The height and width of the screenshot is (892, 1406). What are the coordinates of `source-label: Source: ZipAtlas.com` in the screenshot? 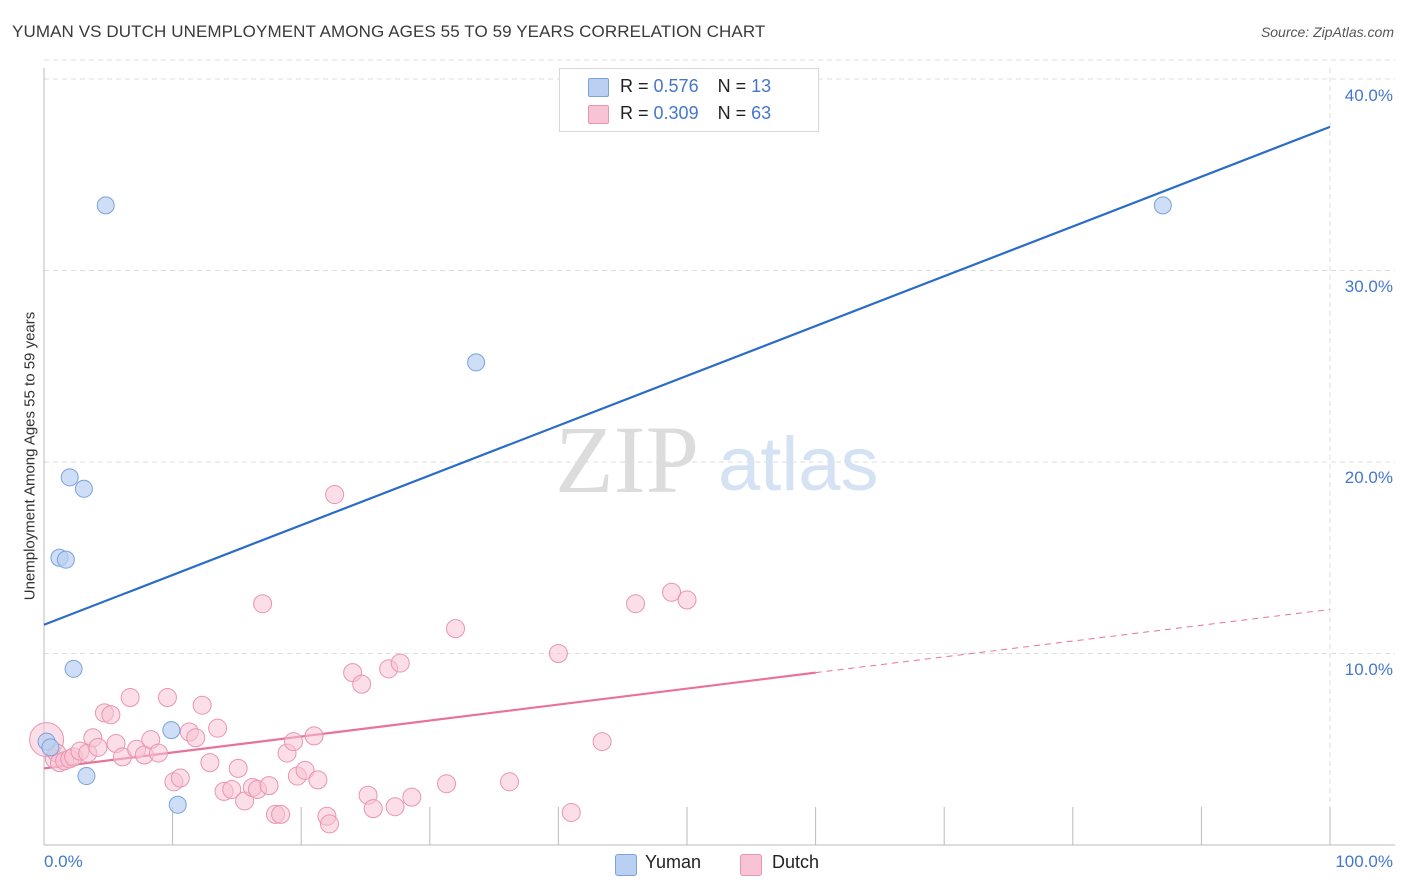 It's located at (1327, 32).